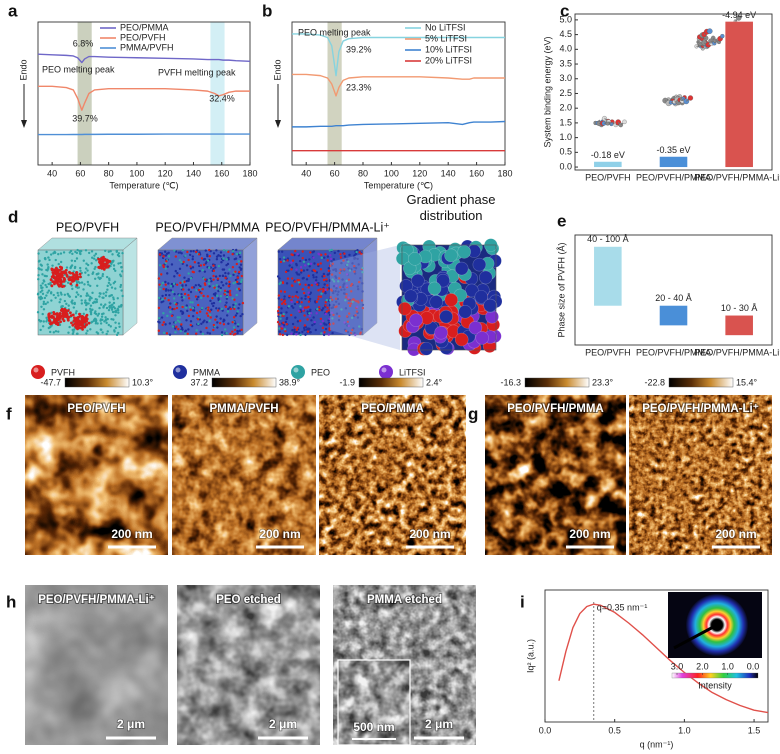 The image size is (780, 754). What do you see at coordinates (85, 118) in the screenshot?
I see `annotation: 39.7%` at bounding box center [85, 118].